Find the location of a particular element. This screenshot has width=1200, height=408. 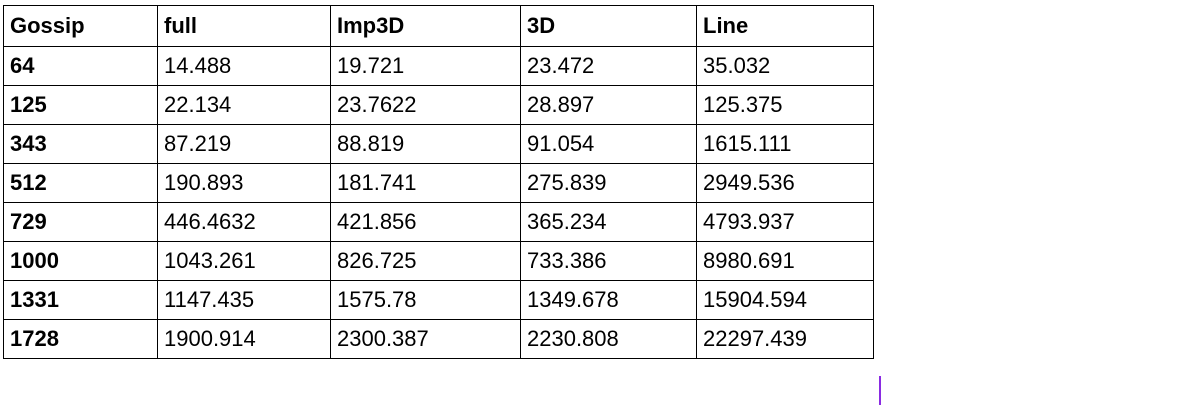

table-row: 343 87.219 88.819 91.054 1615.111 is located at coordinates (438, 144).